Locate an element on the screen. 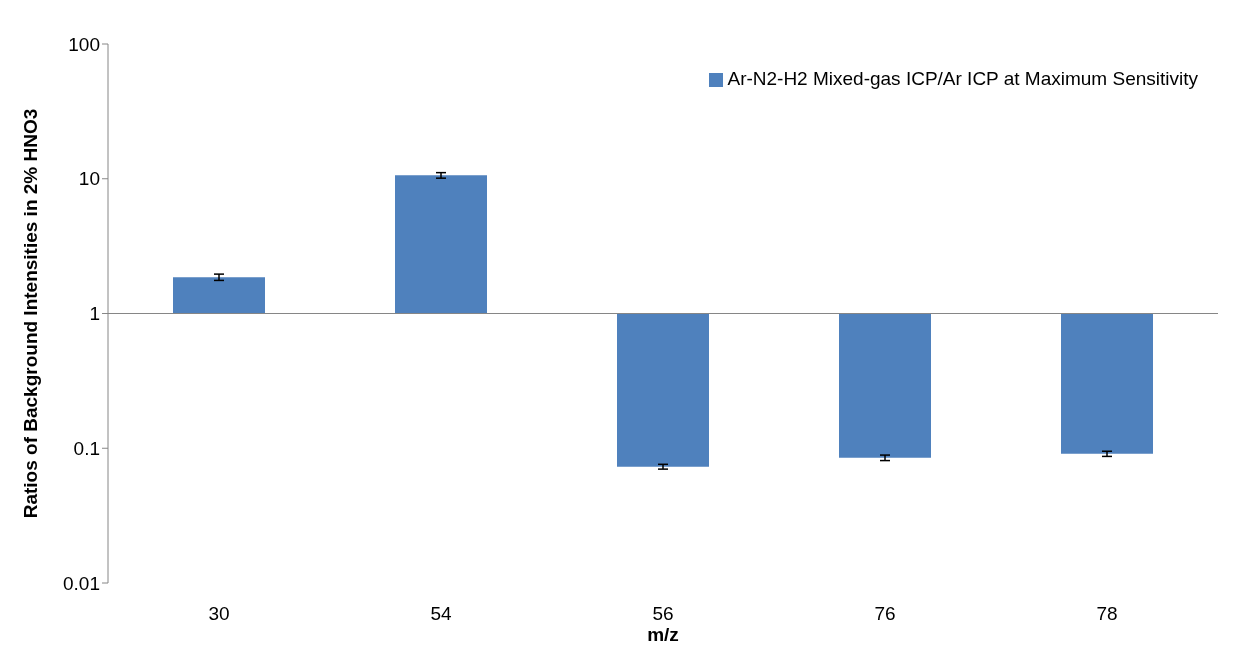 The width and height of the screenshot is (1238, 669). x-tick-label: 30 is located at coordinates (219, 614).